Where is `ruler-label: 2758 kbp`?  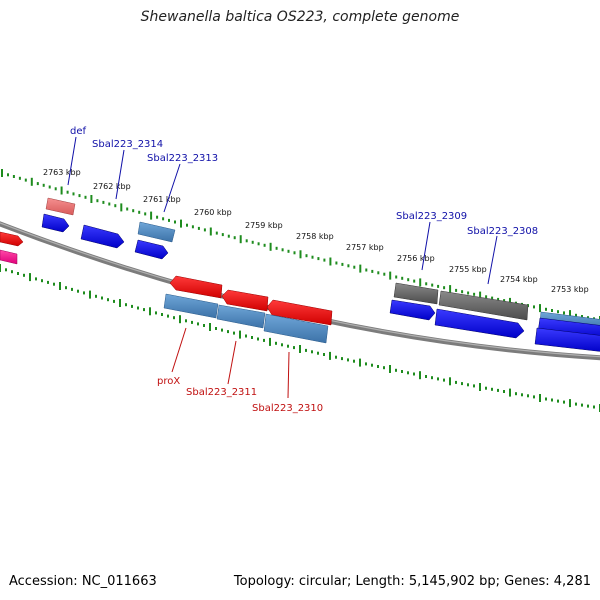 ruler-label: 2758 kbp is located at coordinates (315, 236).